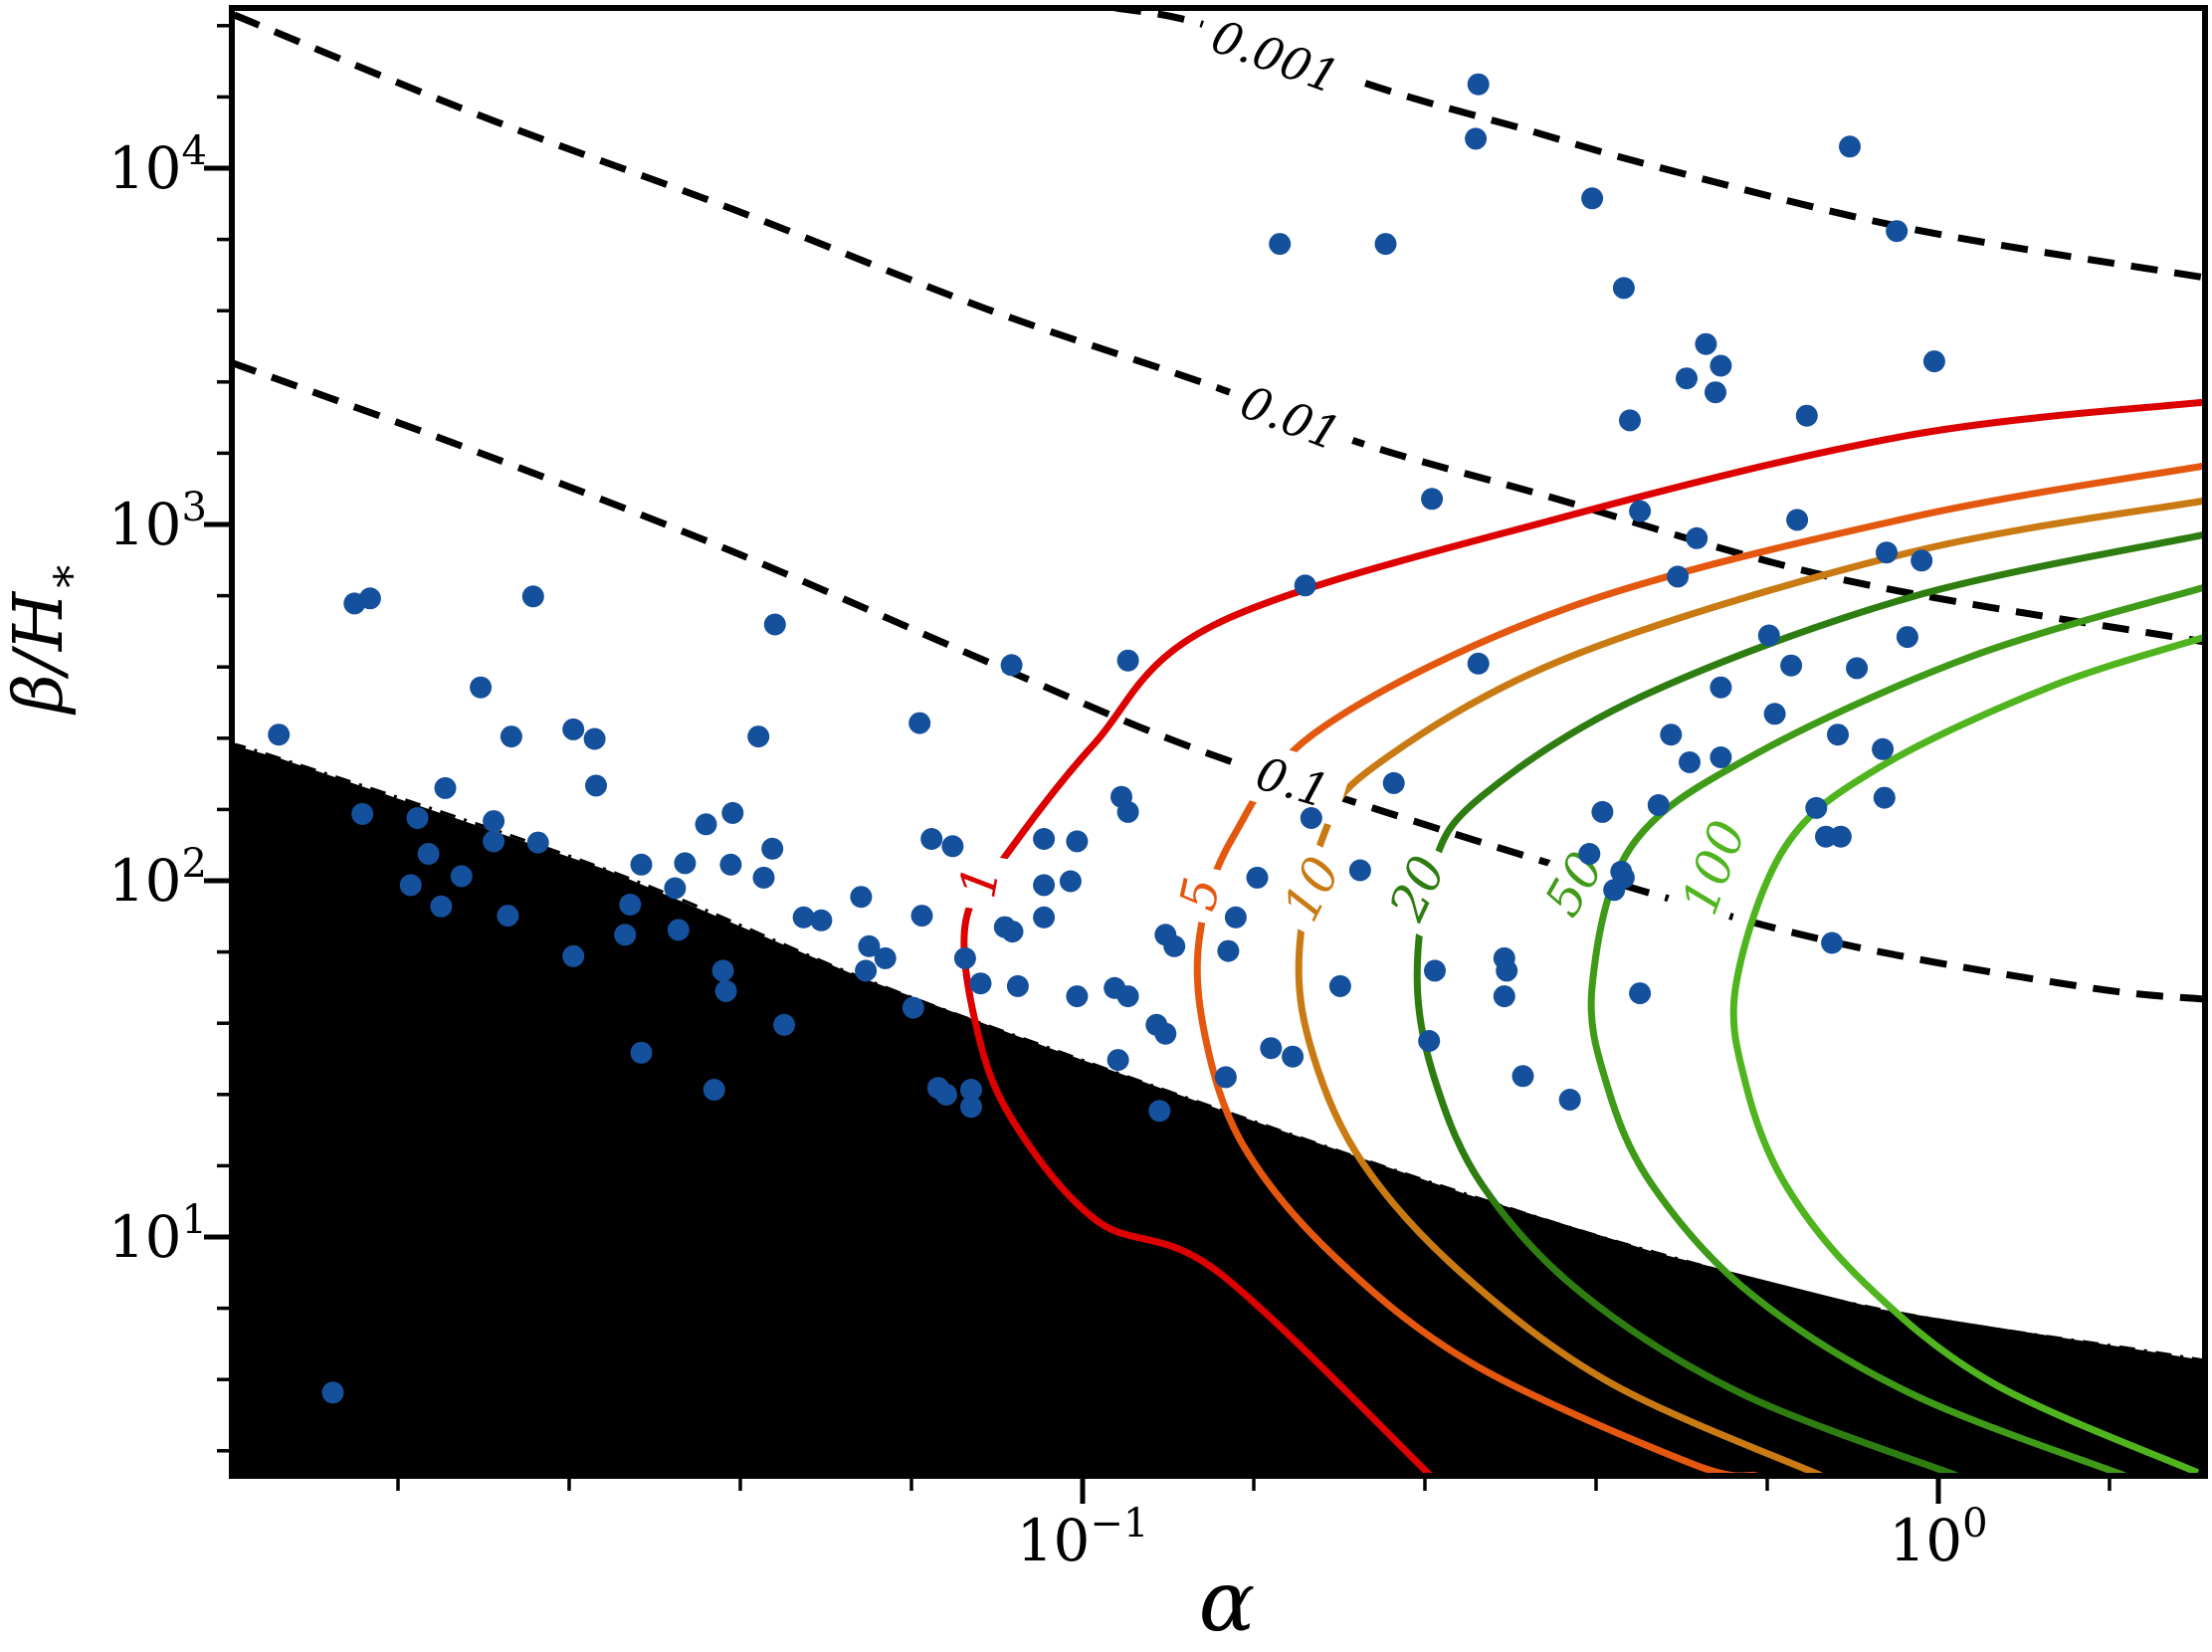 This screenshot has width=2212, height=1652. Describe the element at coordinates (1199, 894) in the screenshot. I see `contour-label-5: 5` at that location.